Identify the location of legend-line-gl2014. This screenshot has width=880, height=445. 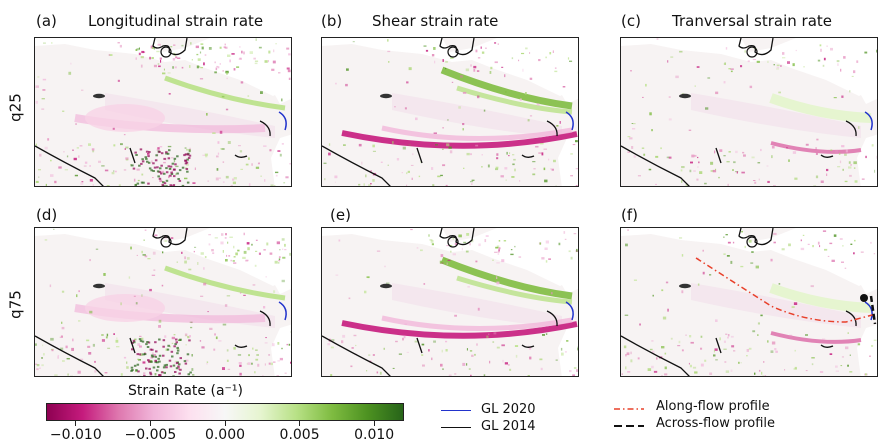
(456, 427).